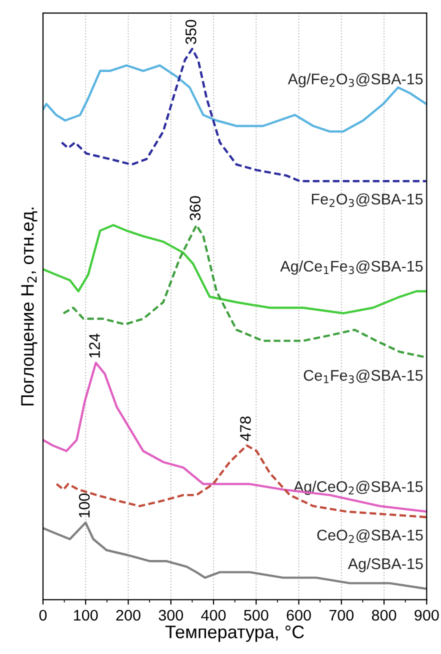 The width and height of the screenshot is (441, 654). I want to click on x-tick-label: 500, so click(256, 615).